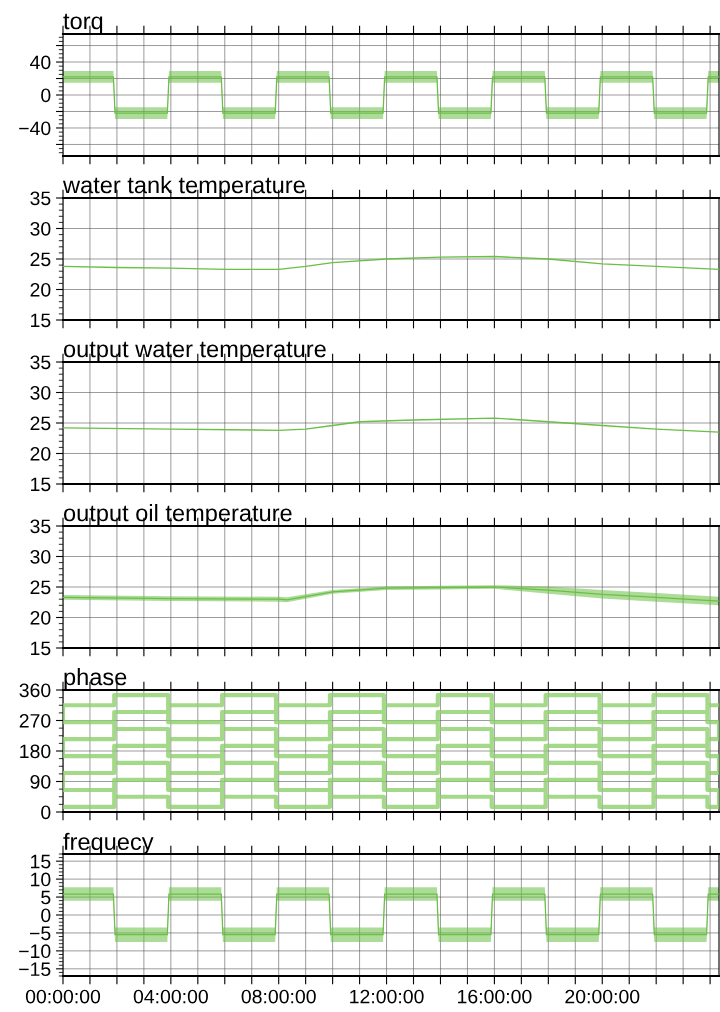 This screenshot has width=720, height=1012. Describe the element at coordinates (35, 720) in the screenshot. I see `y-tick-label: 270` at that location.